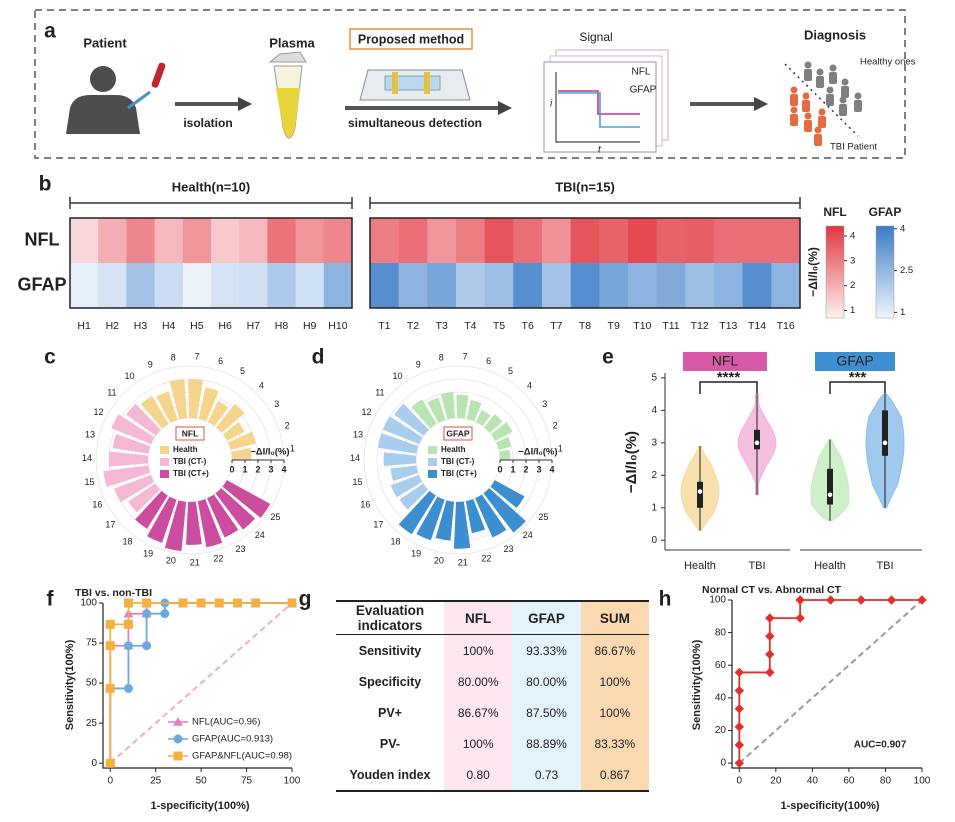 Image resolution: width=955 pixels, height=822 pixels. What do you see at coordinates (665, 599) in the screenshot?
I see `panel-letter: h` at bounding box center [665, 599].